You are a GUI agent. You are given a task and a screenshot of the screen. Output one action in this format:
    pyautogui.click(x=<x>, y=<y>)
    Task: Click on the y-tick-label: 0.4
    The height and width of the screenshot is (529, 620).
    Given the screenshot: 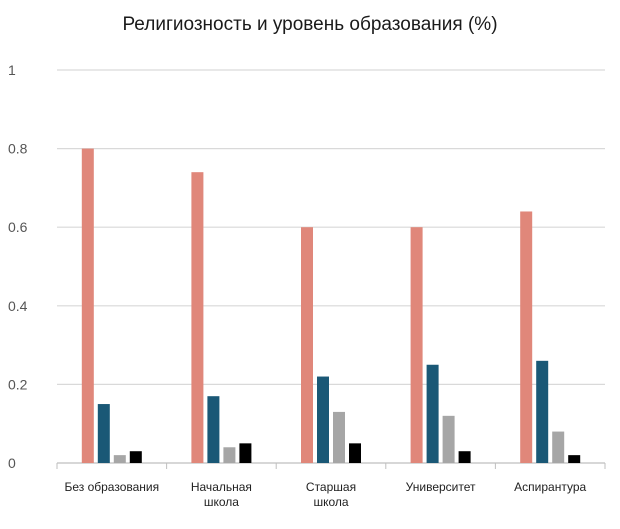 What is the action you would take?
    pyautogui.click(x=18, y=306)
    